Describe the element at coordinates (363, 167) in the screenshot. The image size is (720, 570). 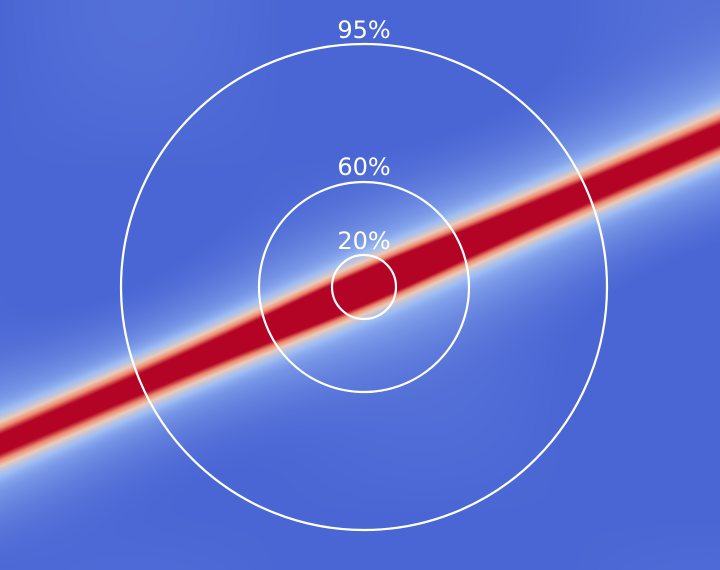
I see `ring-label-60: 60%` at that location.